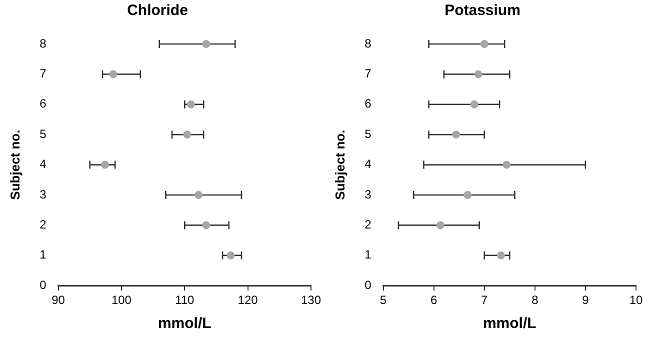  I want to click on x-tick-label: 100, so click(121, 300).